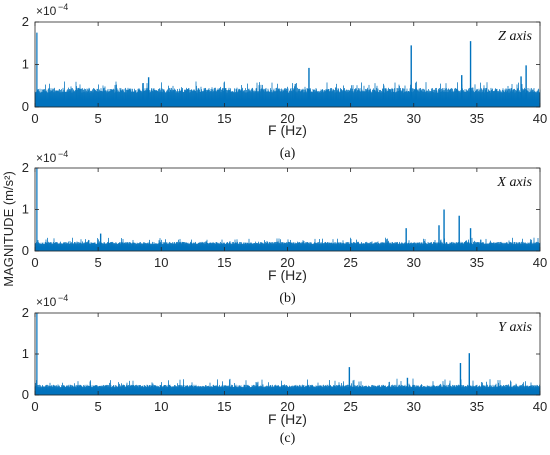 The width and height of the screenshot is (550, 455). I want to click on x-tick-label-c-7: 35, so click(477, 406).